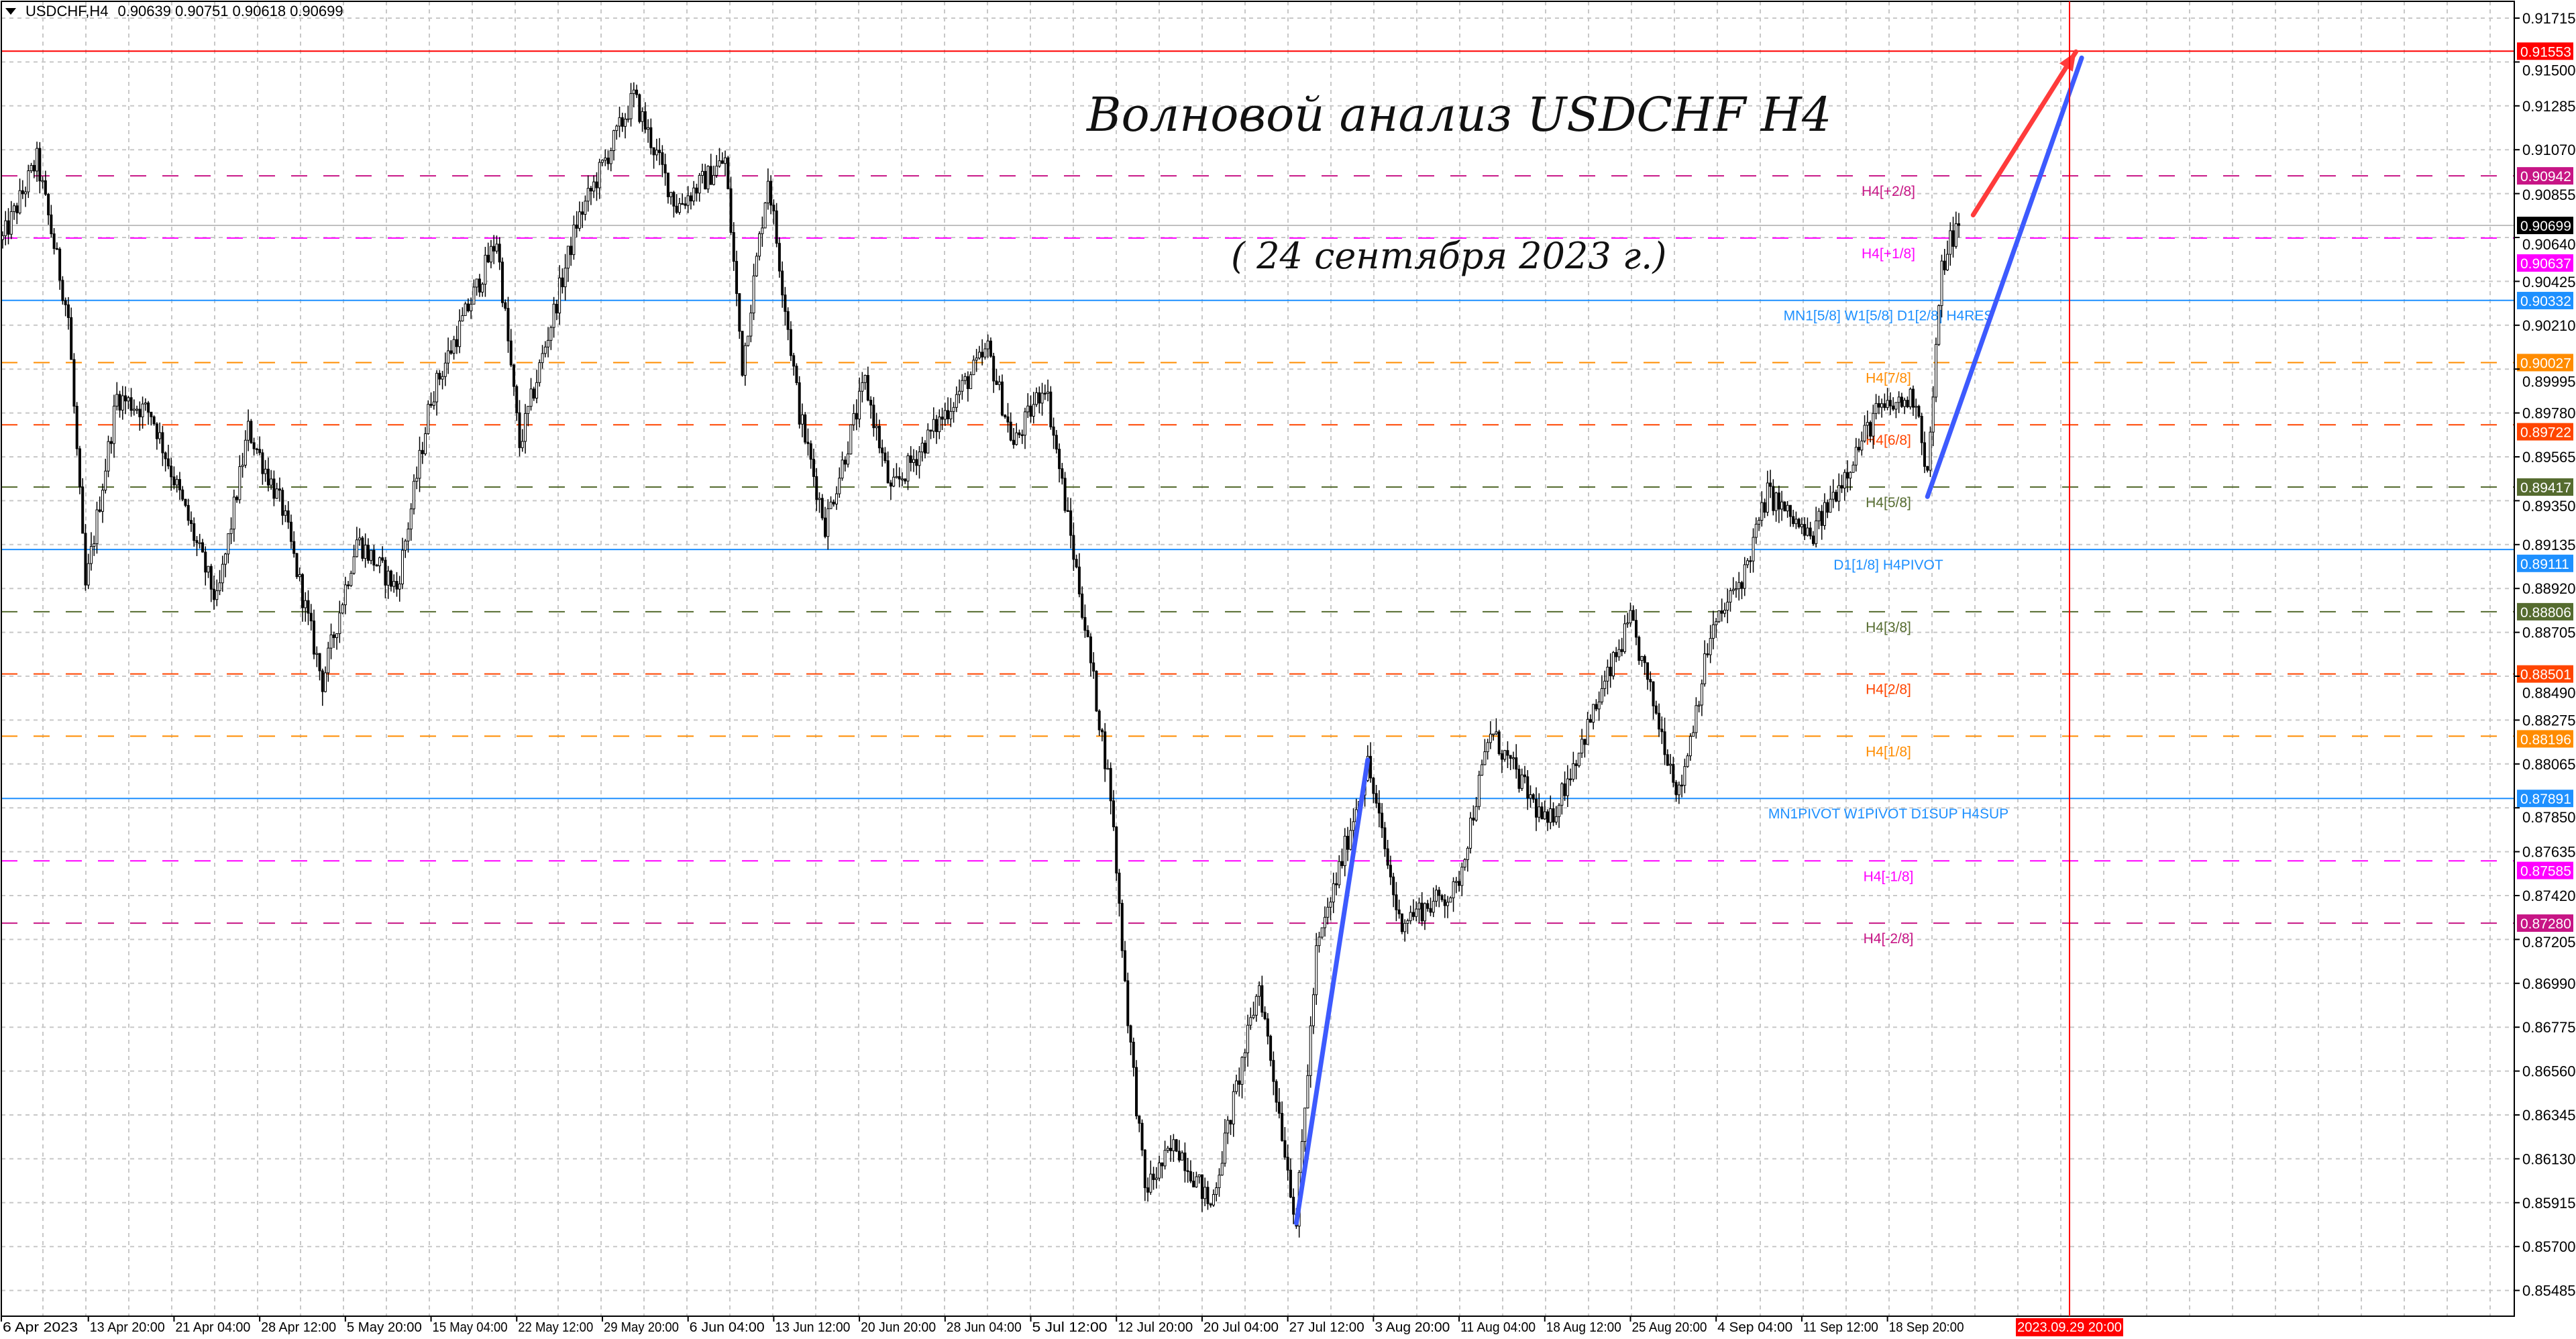 This screenshot has width=2576, height=1339. Describe the element at coordinates (2549, 70) in the screenshot. I see `price-tick-label: 0.91500` at that location.